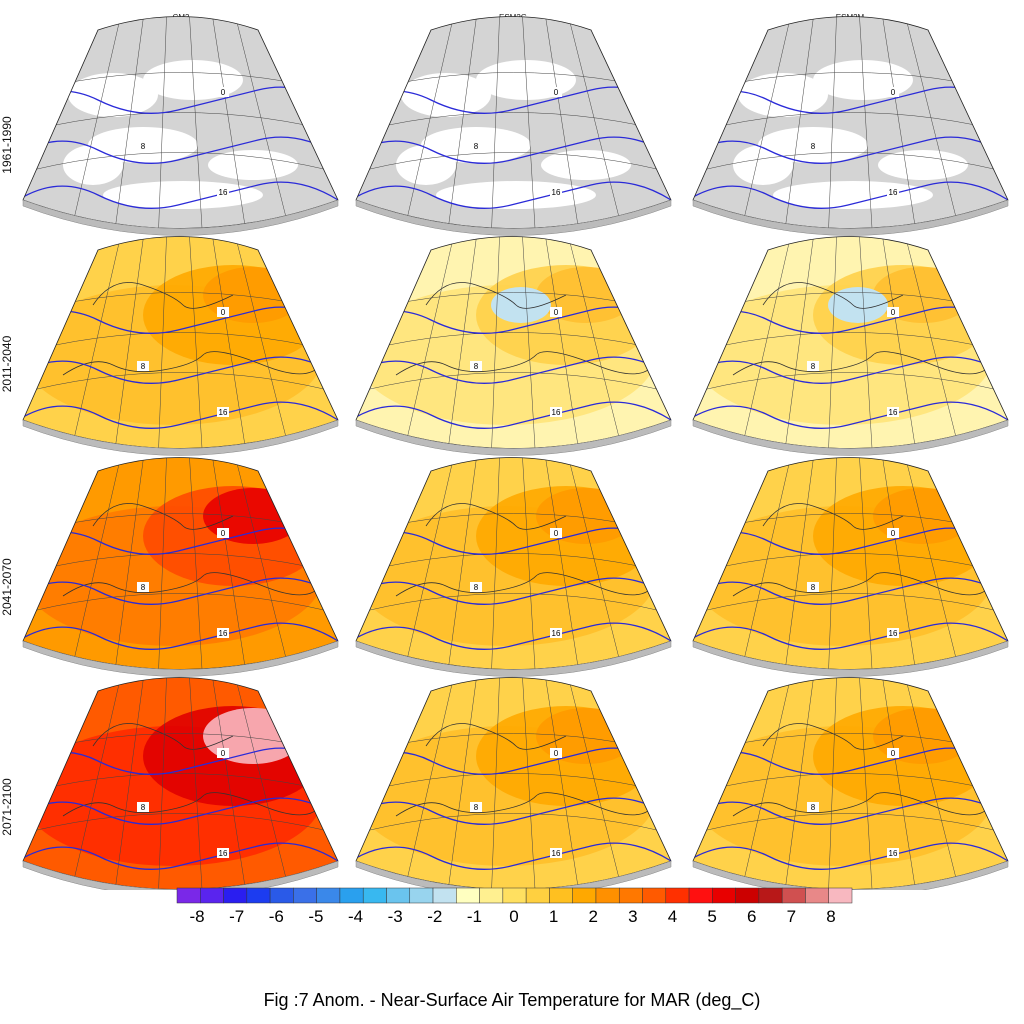 This screenshot has height=1024, width=1024. What do you see at coordinates (521, 305) in the screenshot?
I see `anomaly-field` at bounding box center [521, 305].